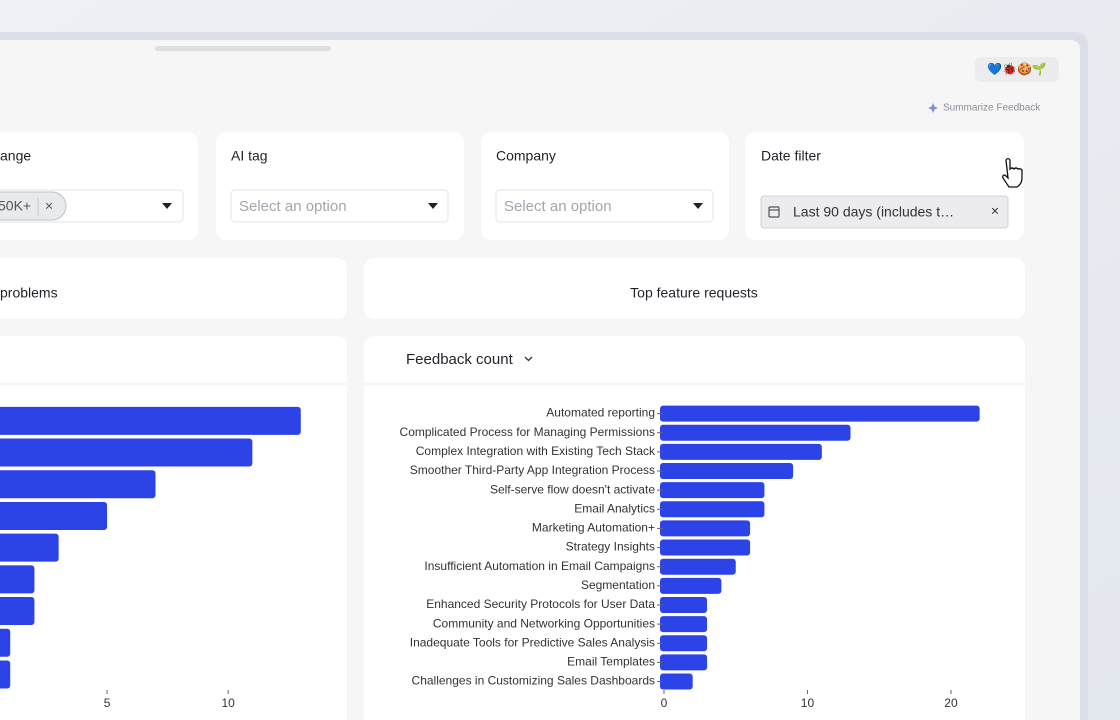 This screenshot has width=1120, height=720. What do you see at coordinates (951, 703) in the screenshot?
I see `x-tick-label: 20` at bounding box center [951, 703].